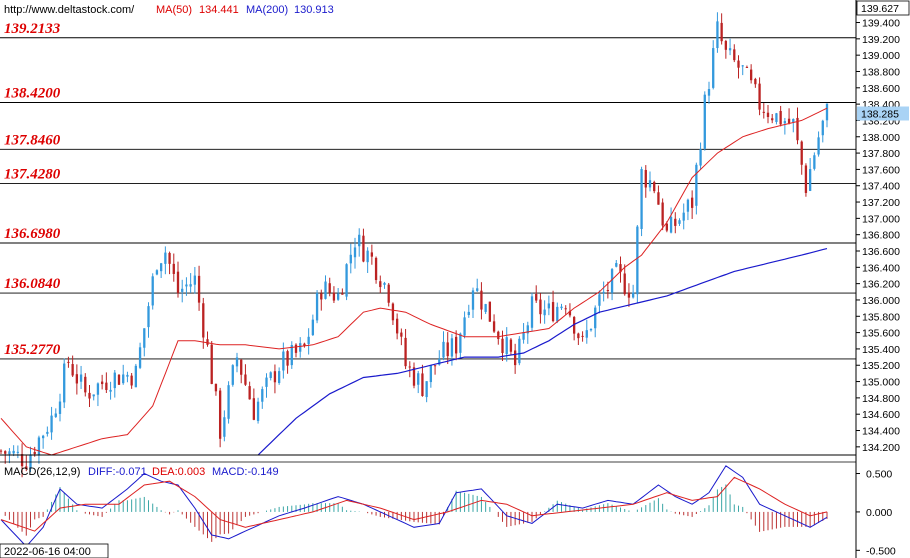  What do you see at coordinates (881, 350) in the screenshot?
I see `price-tick-label: 135.400` at bounding box center [881, 350].